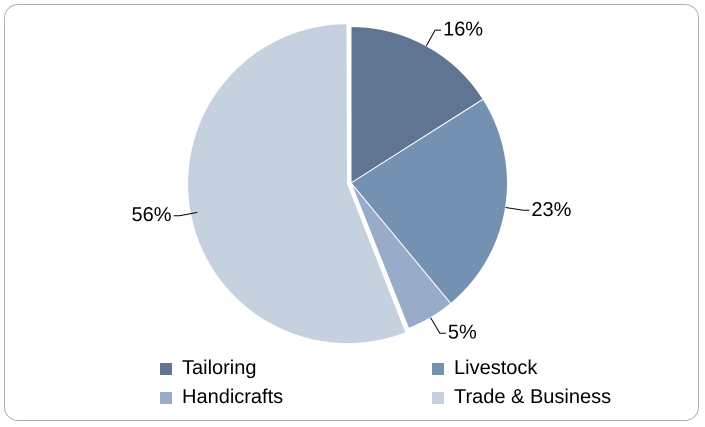 Image resolution: width=705 pixels, height=427 pixels. What do you see at coordinates (533, 397) in the screenshot?
I see `legend-label: Trade & Business` at bounding box center [533, 397].